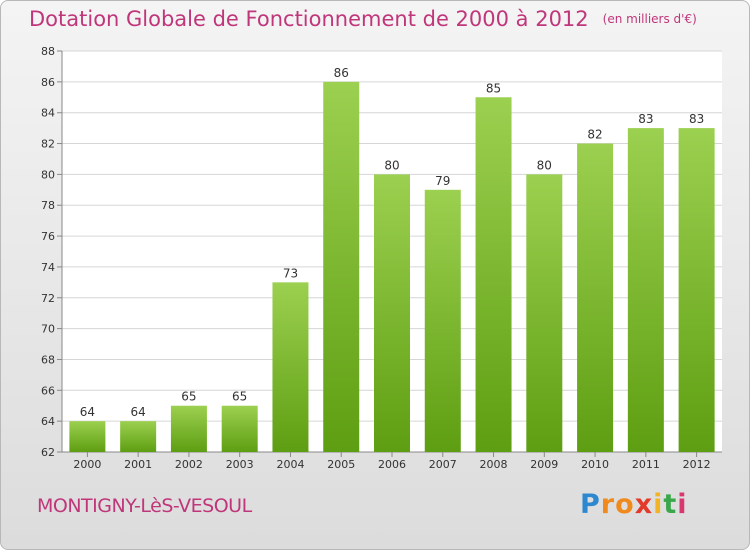  What do you see at coordinates (594, 135) in the screenshot?
I see `bar-value-label: 82` at bounding box center [594, 135].